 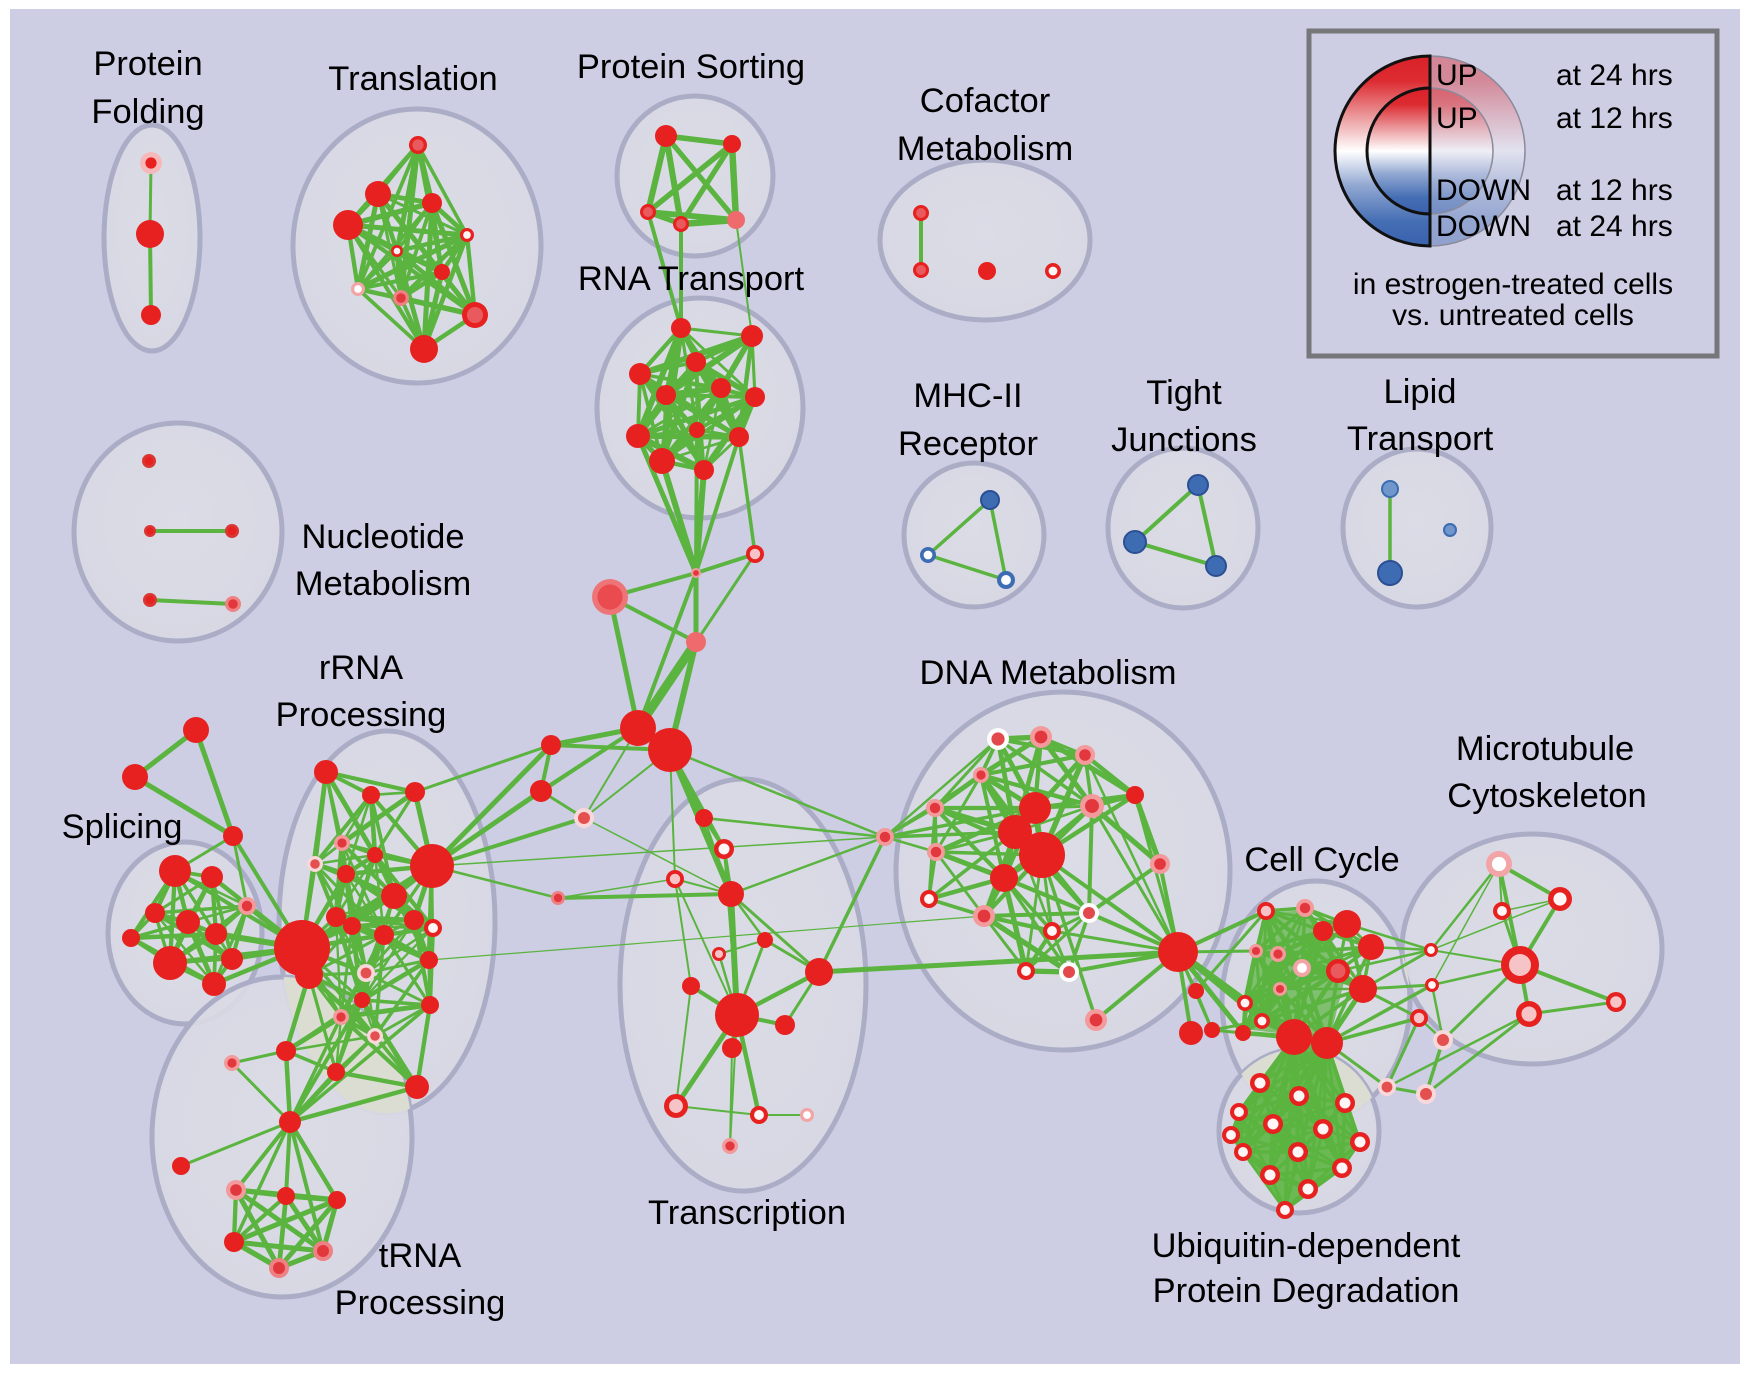 What do you see at coordinates (967, 396) in the screenshot?
I see `svg-text: MHC-II` at bounding box center [967, 396].